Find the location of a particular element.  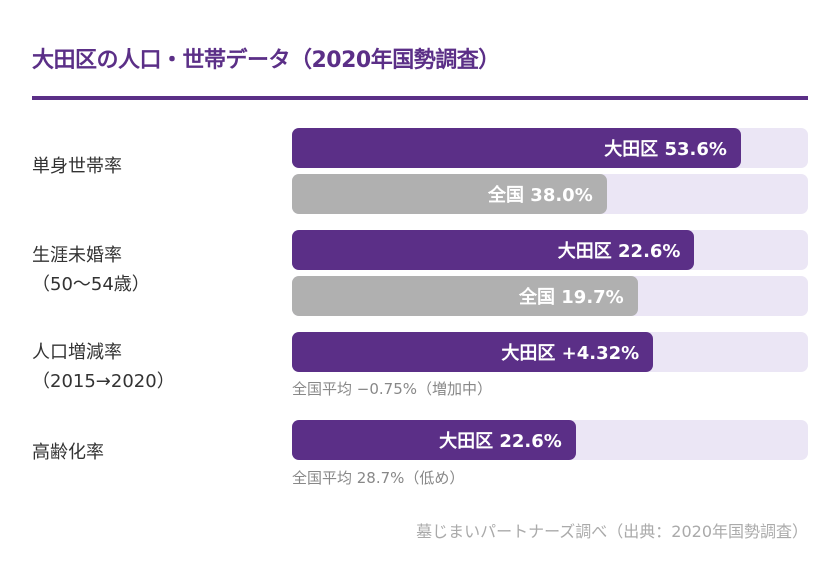

row-label-line1: 生涯未婚率 is located at coordinates (77, 255).